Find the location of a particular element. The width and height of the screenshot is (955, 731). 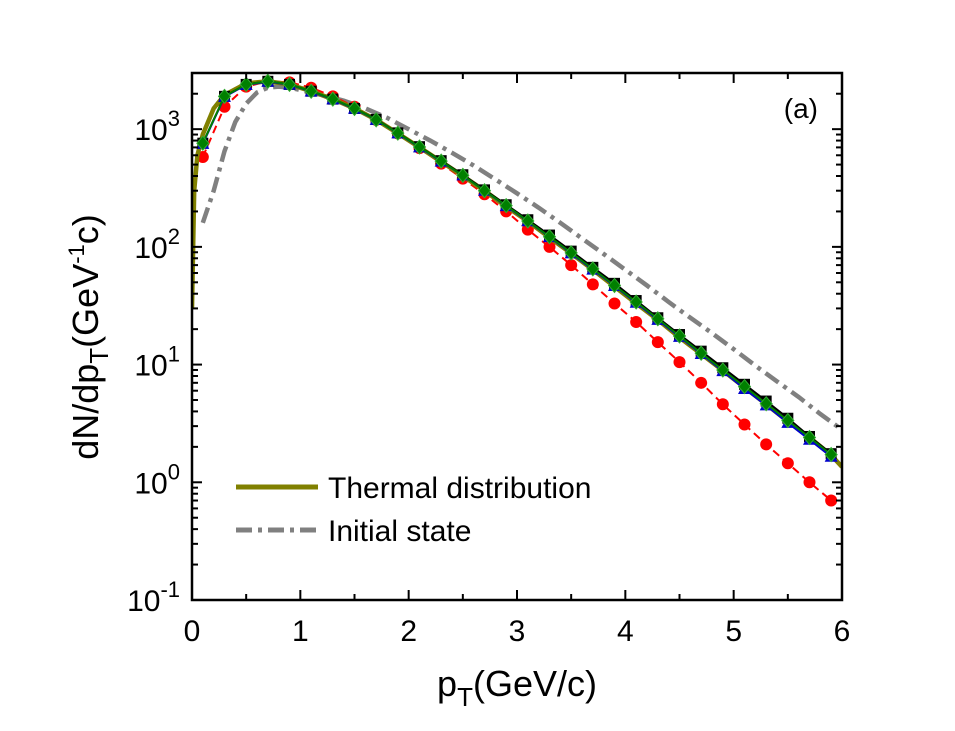

x-tick-label: 3 is located at coordinates (517, 631).